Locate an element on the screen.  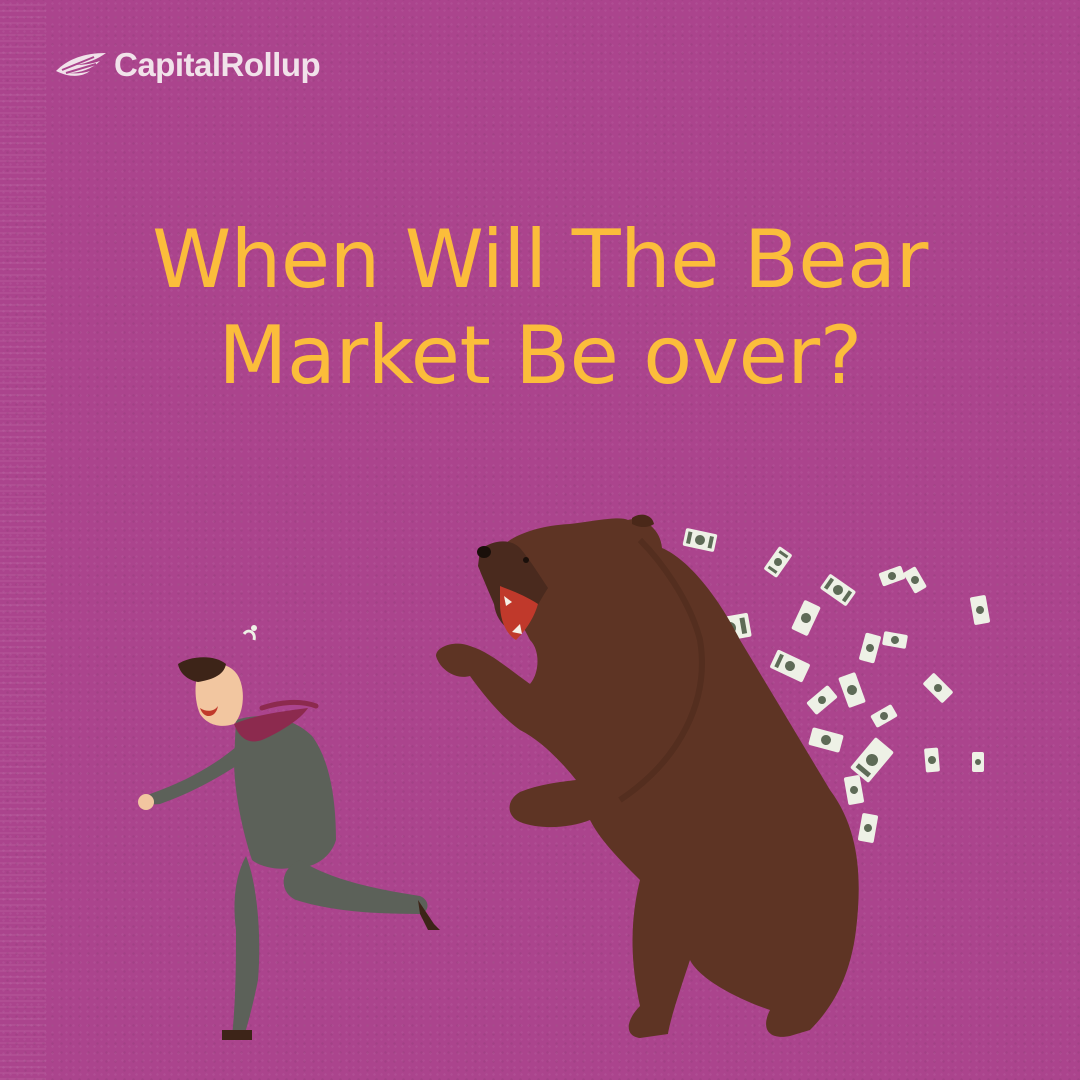
banknotes is located at coordinates (836, 685).